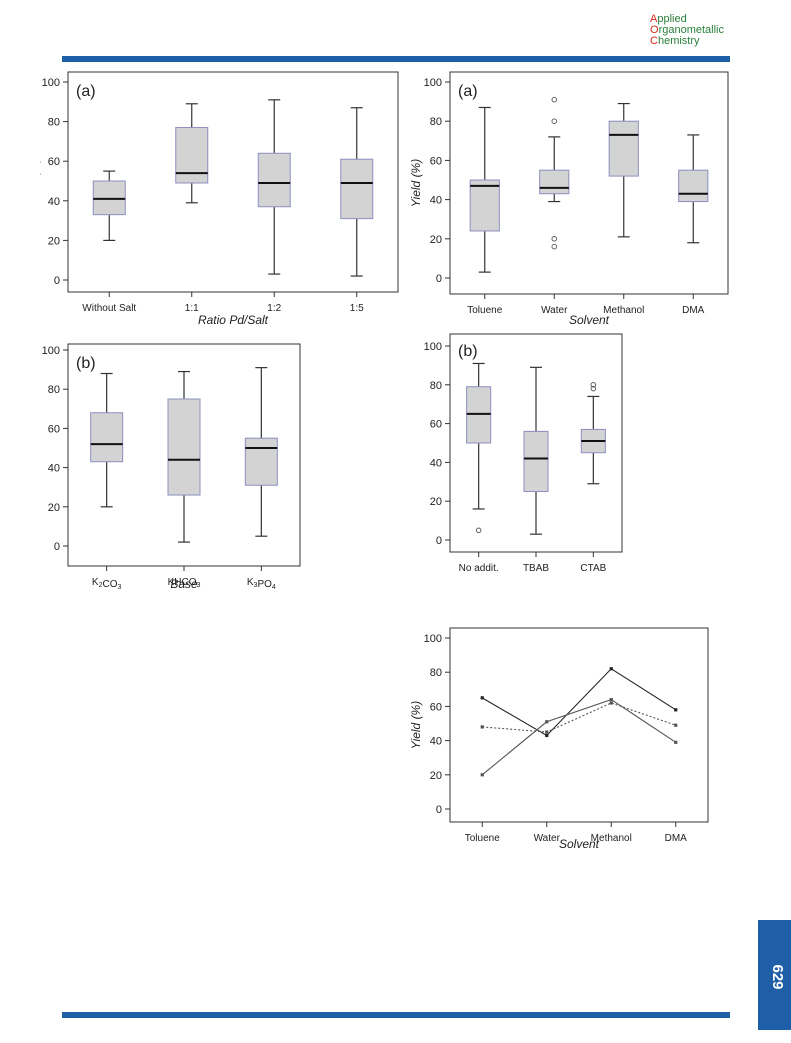 The width and height of the screenshot is (791, 1043). Describe the element at coordinates (274, 308) in the screenshot. I see `x-tick-label: 1:2` at that location.